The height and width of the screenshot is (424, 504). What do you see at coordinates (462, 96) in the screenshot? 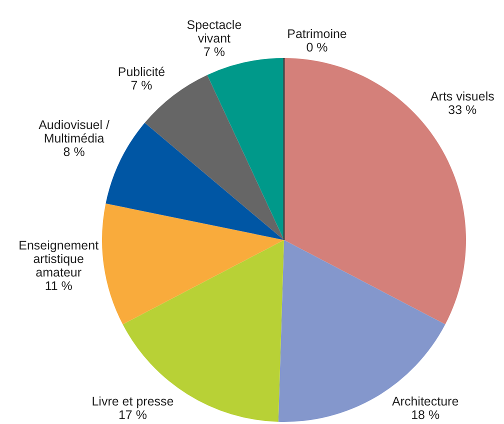
I see `slice-label: Arts visuels` at bounding box center [462, 96].